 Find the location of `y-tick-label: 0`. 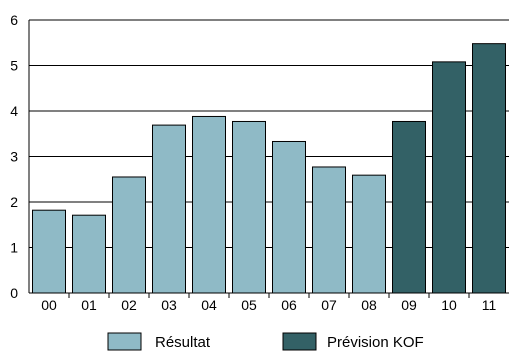

y-tick-label: 0 is located at coordinates (14, 293).